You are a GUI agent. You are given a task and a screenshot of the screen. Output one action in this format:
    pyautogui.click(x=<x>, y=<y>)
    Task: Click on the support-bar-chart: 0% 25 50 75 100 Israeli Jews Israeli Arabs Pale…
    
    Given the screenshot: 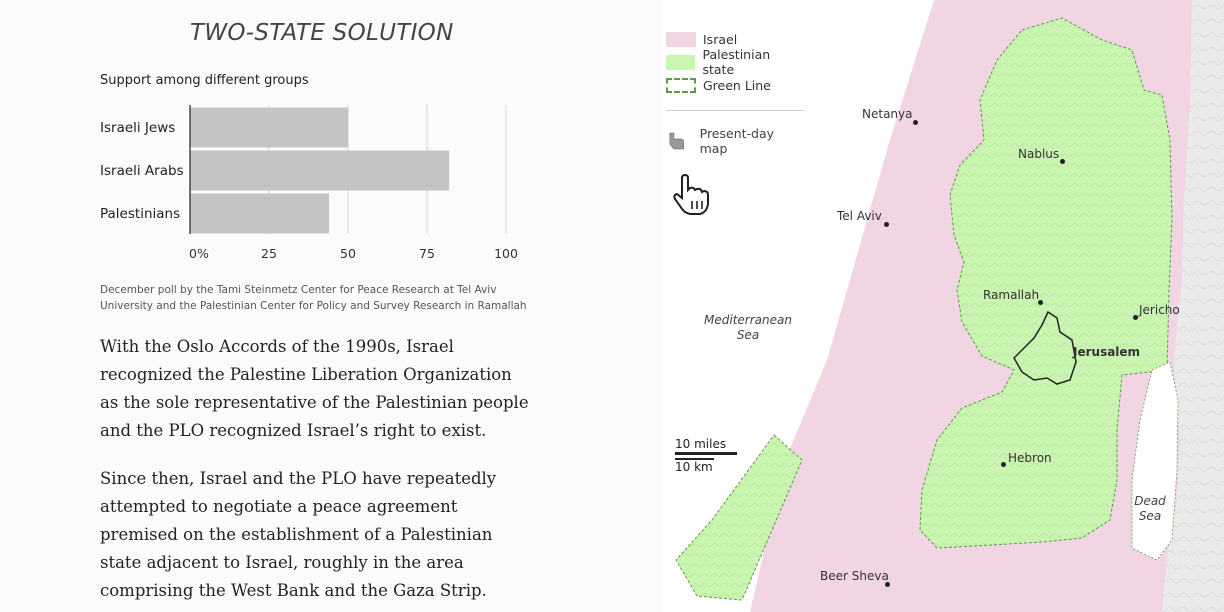 What is the action you would take?
    pyautogui.click(x=309, y=183)
    